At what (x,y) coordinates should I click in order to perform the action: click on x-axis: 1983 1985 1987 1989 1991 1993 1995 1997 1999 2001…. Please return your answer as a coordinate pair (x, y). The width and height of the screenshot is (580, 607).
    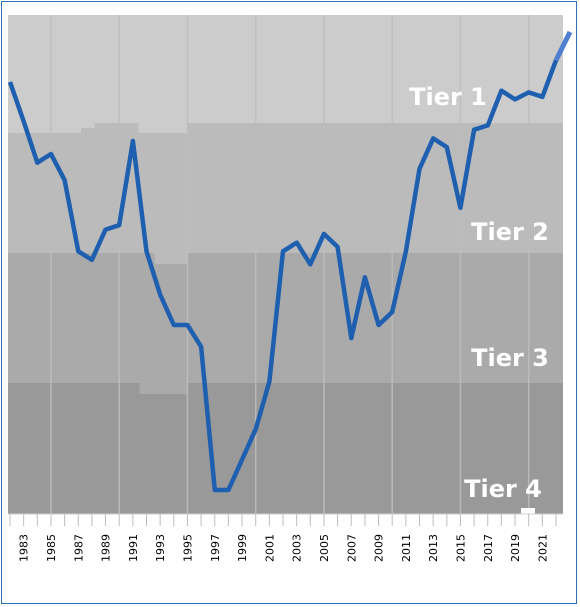
    Looking at the image, I should click on (285, 537).